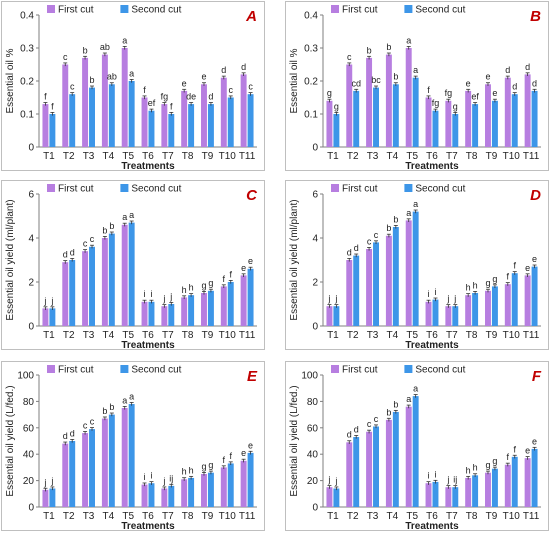  I want to click on bar-first-cut-T1, so click(329, 497).